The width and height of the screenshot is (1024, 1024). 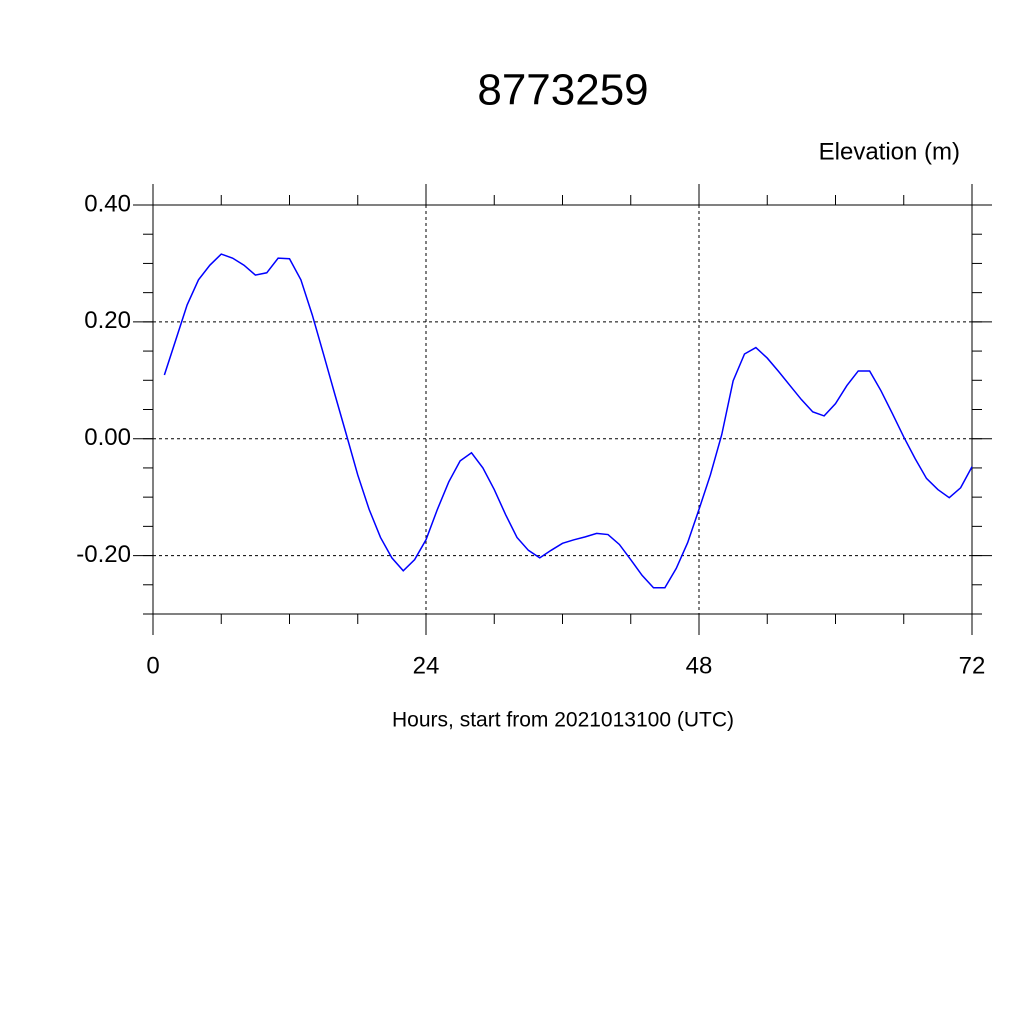 I want to click on y-tick-label: 0.20, so click(x=107, y=320).